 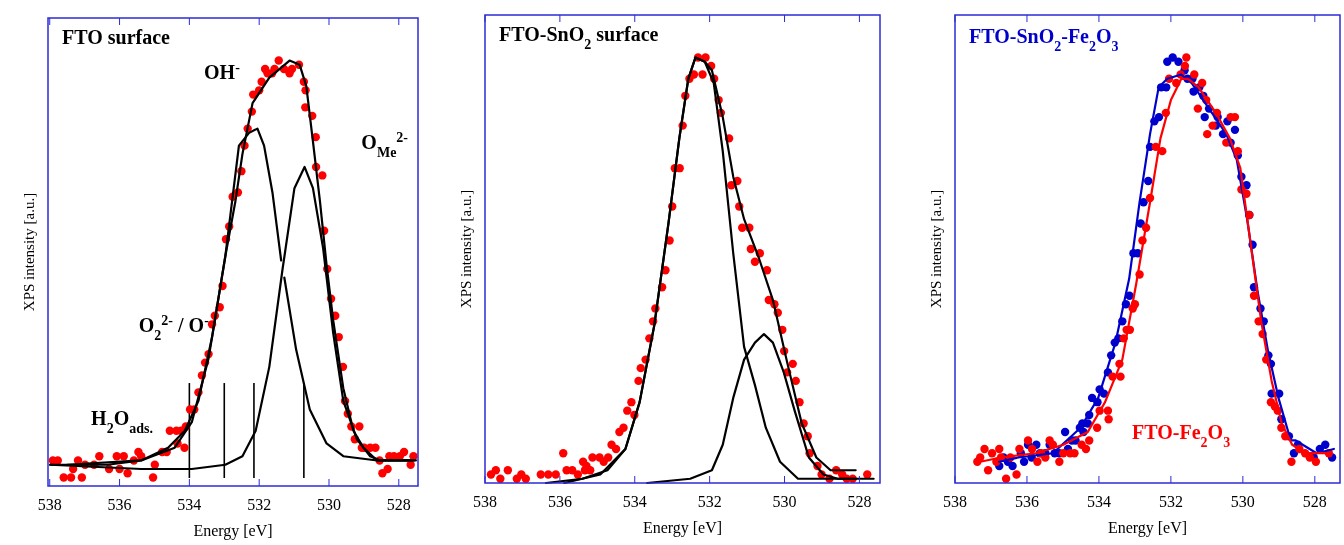 I want to click on chart-title: FTO surface, so click(x=116, y=37).